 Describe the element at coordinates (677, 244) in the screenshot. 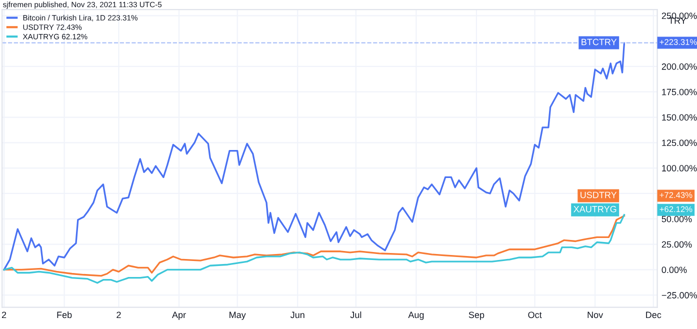

I see `y-tick-label: 25.00%` at that location.